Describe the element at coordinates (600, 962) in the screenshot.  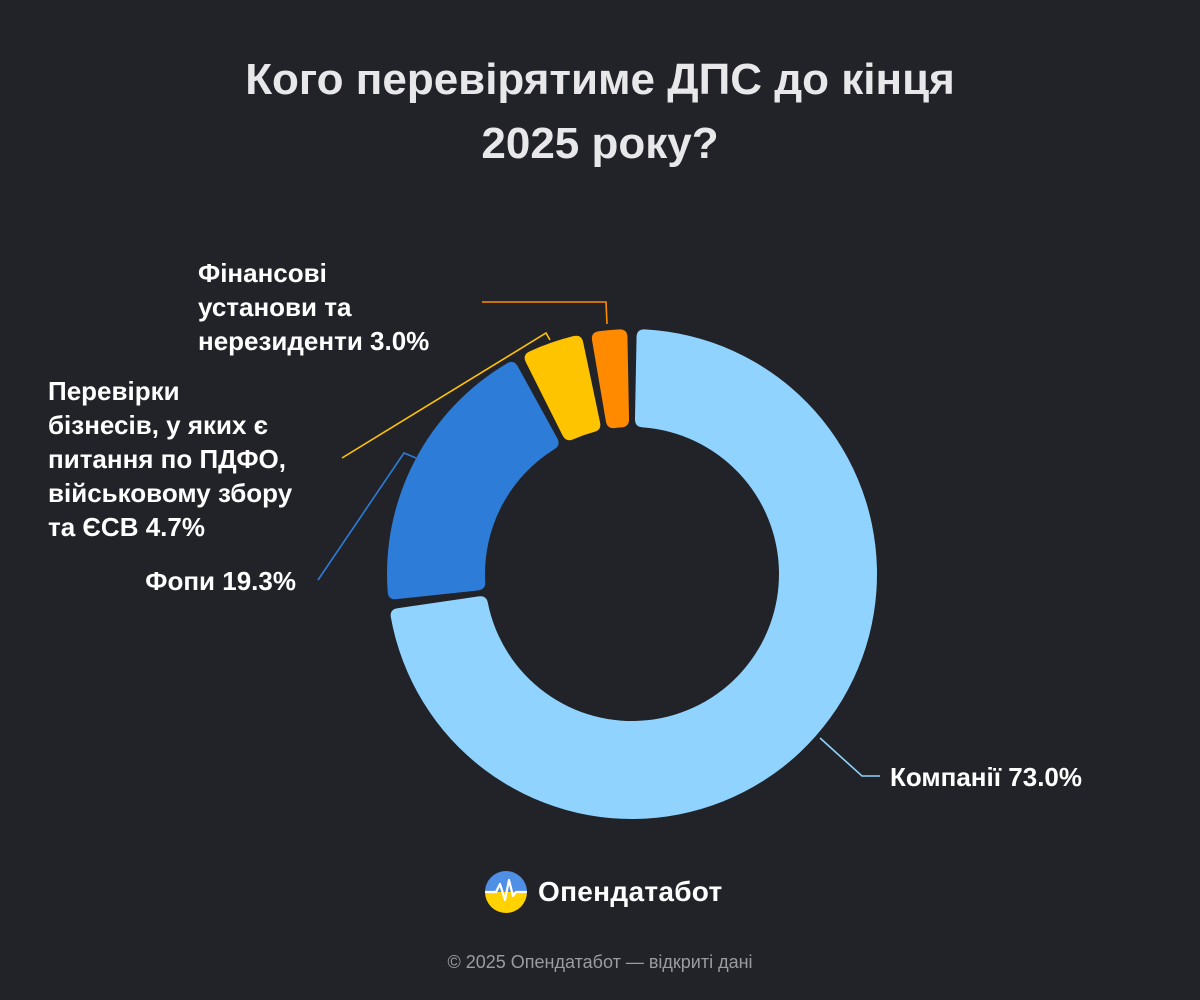
I see `copyright-footer: © 2025 Опендатабот — відкриті дані` at that location.